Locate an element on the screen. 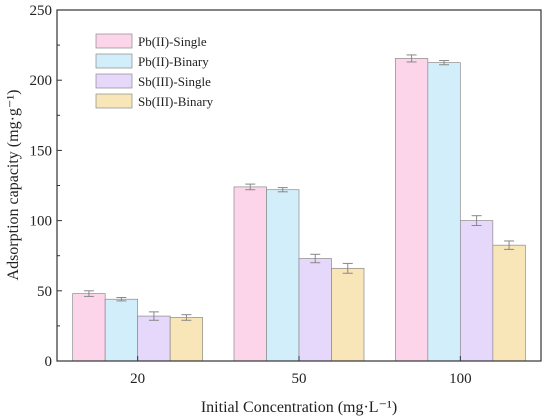 The image size is (550, 419). legend-label: Sb(III)-Single is located at coordinates (174, 81).